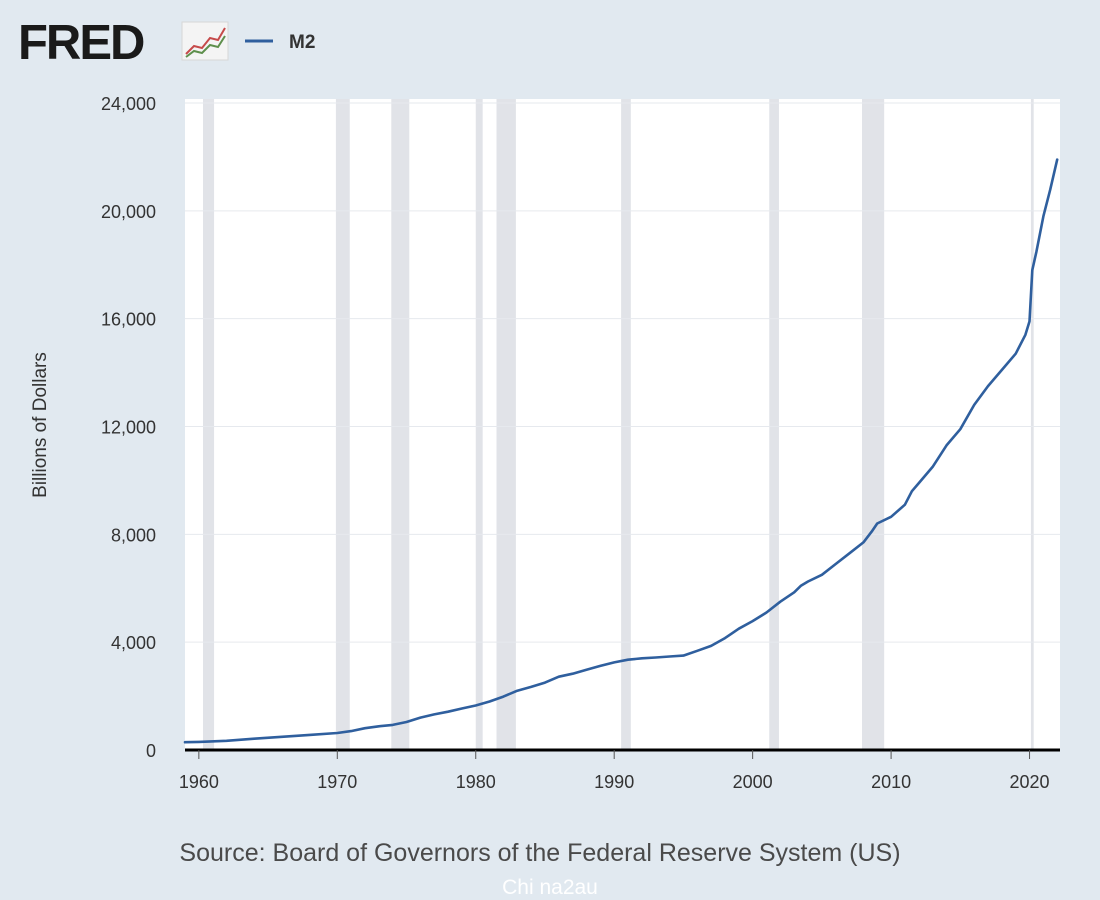  I want to click on y-axis-ticks: 0 4,000 8,000 12,000 16,000 20,000 24,000, so click(128, 427).